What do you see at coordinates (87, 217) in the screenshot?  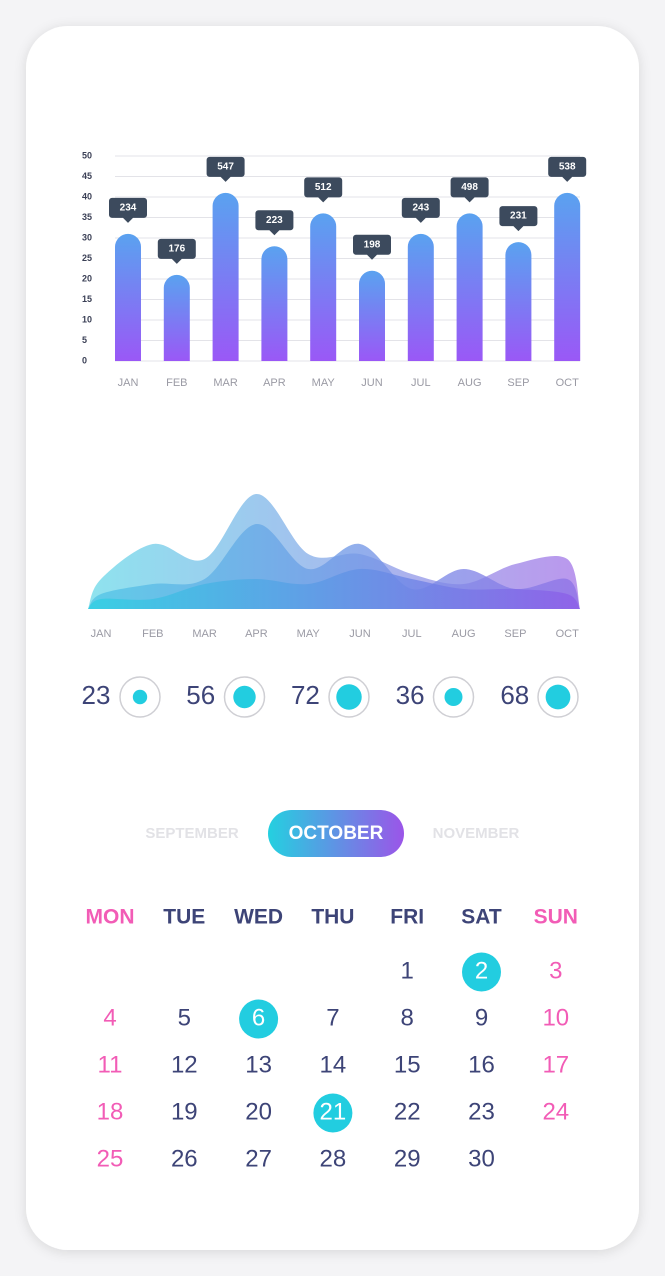 I see `y-tick-label: 35` at bounding box center [87, 217].